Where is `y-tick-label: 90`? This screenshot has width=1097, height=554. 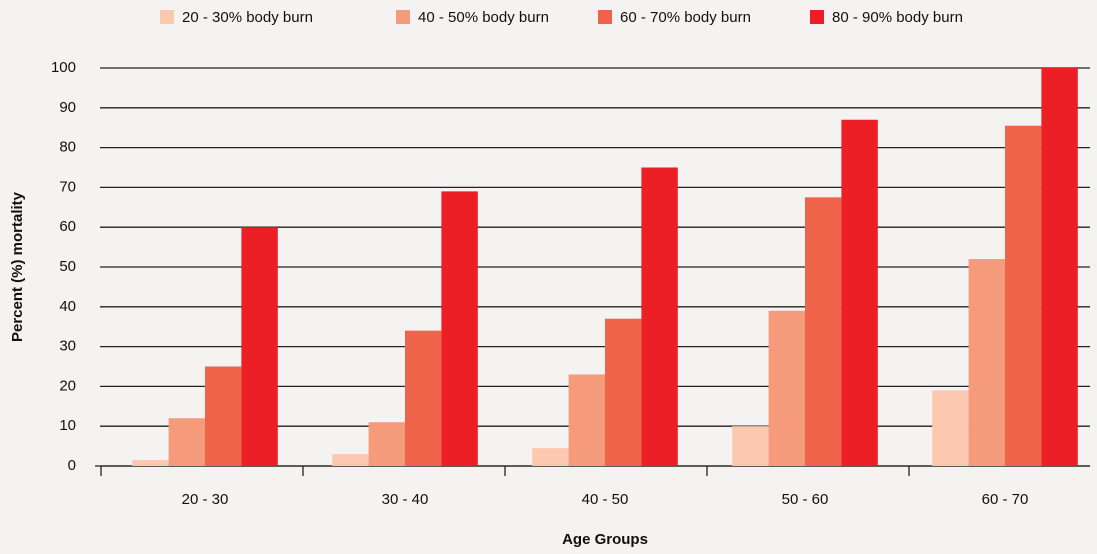
y-tick-label: 90 is located at coordinates (67, 107).